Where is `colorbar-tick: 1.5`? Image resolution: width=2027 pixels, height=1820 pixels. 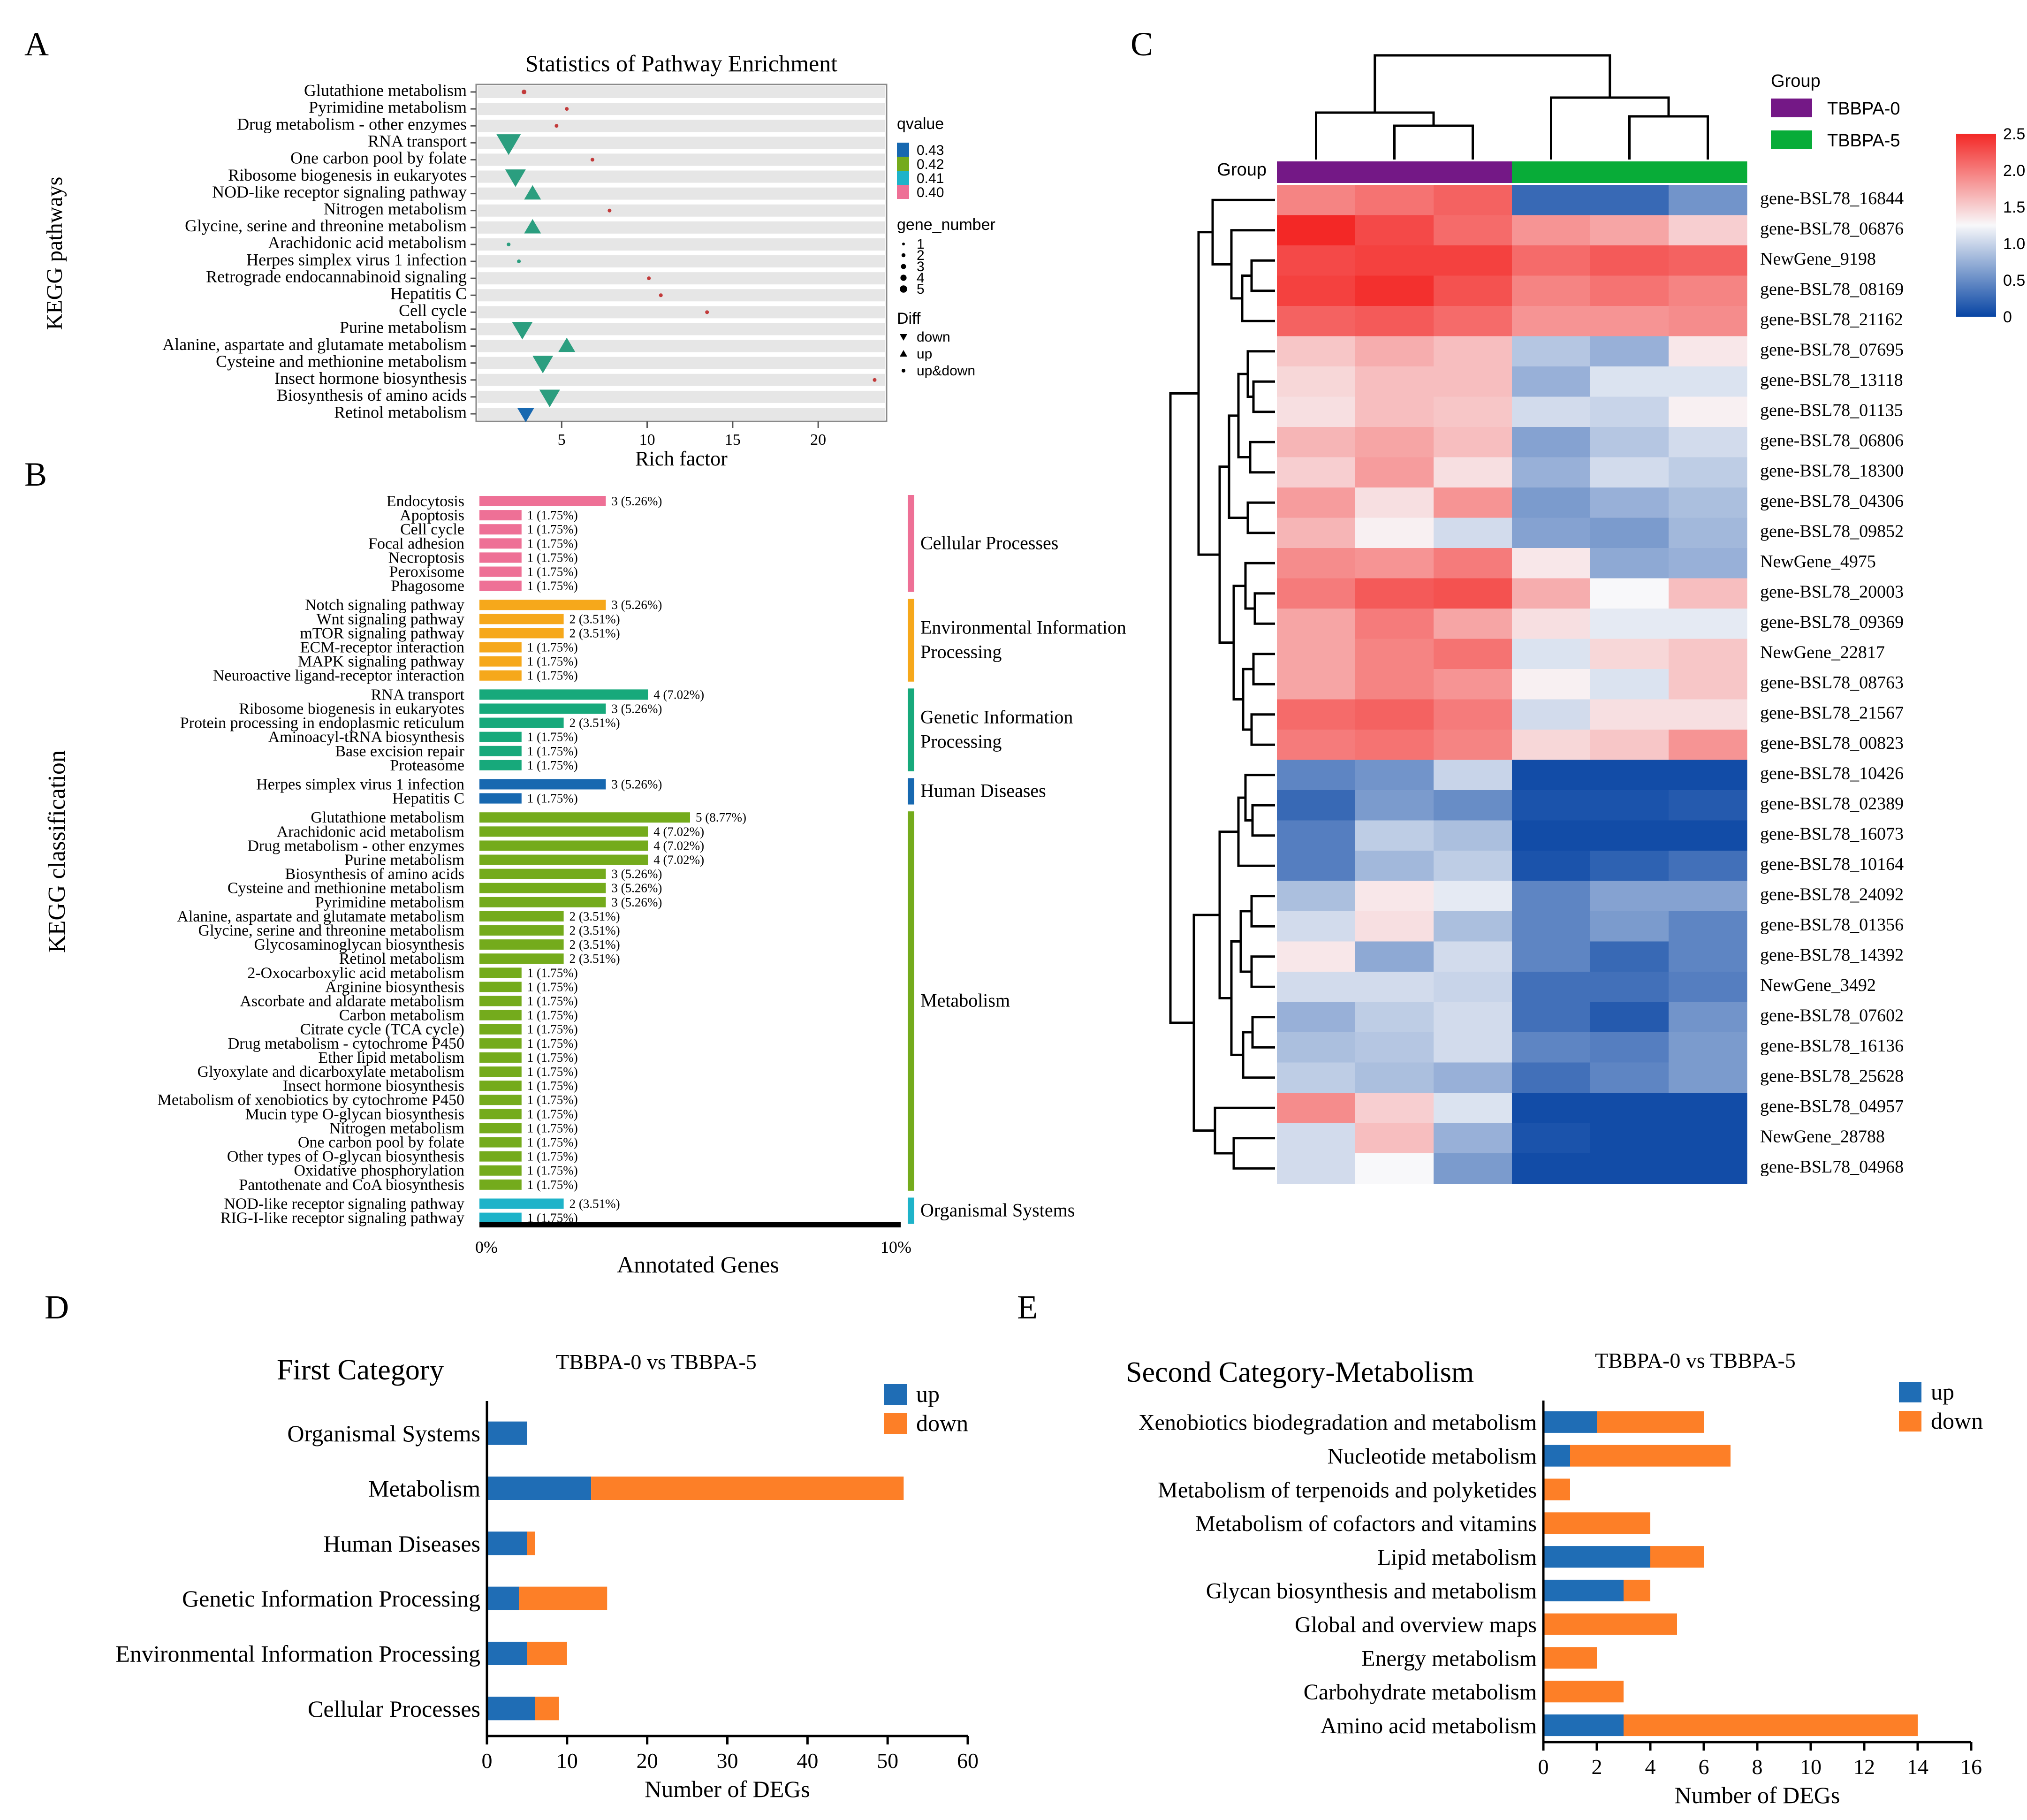
colorbar-tick: 1.5 is located at coordinates (2014, 207).